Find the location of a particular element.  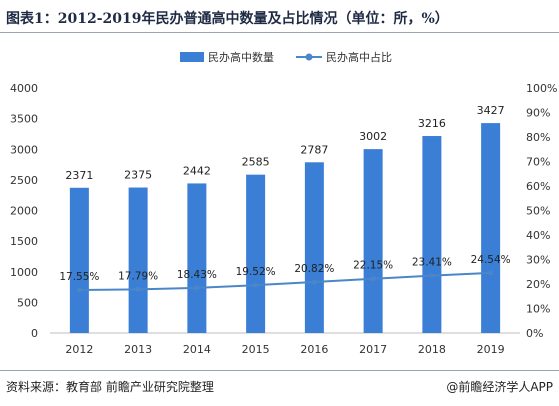

share-value-label: 23.41% is located at coordinates (432, 263).